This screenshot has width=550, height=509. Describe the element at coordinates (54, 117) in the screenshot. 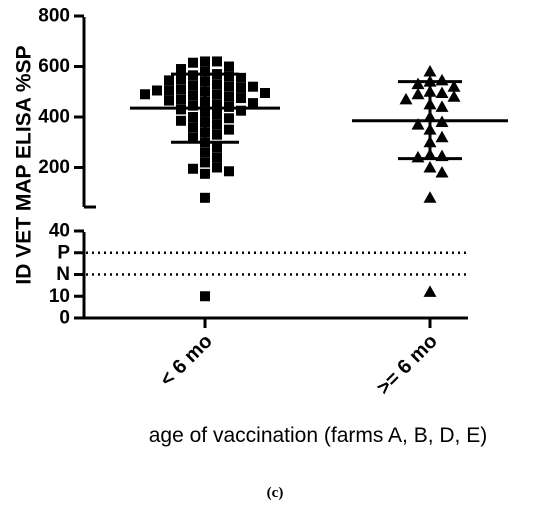

I see `y-tick-label-upper: 400` at that location.